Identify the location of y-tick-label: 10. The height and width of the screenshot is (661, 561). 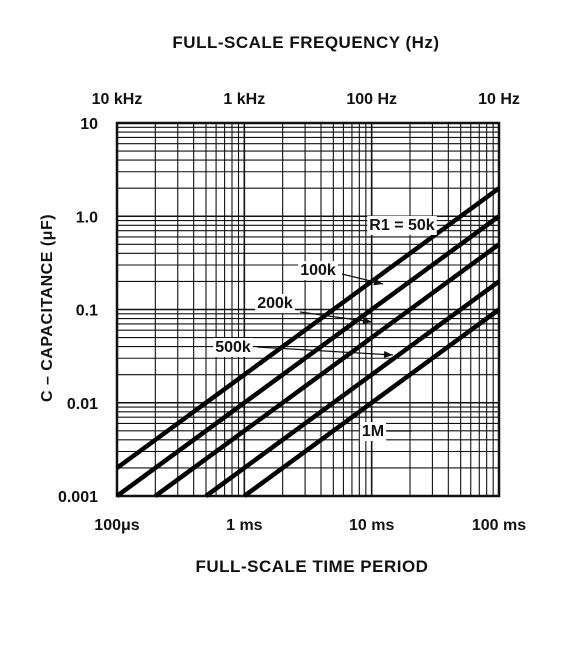
(89, 124).